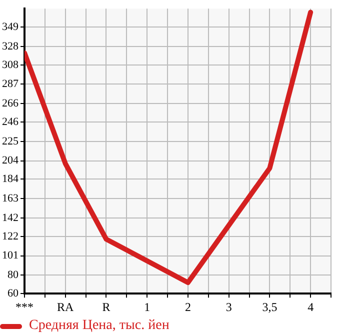  I want to click on y-tick-label: 142, so click(10, 218).